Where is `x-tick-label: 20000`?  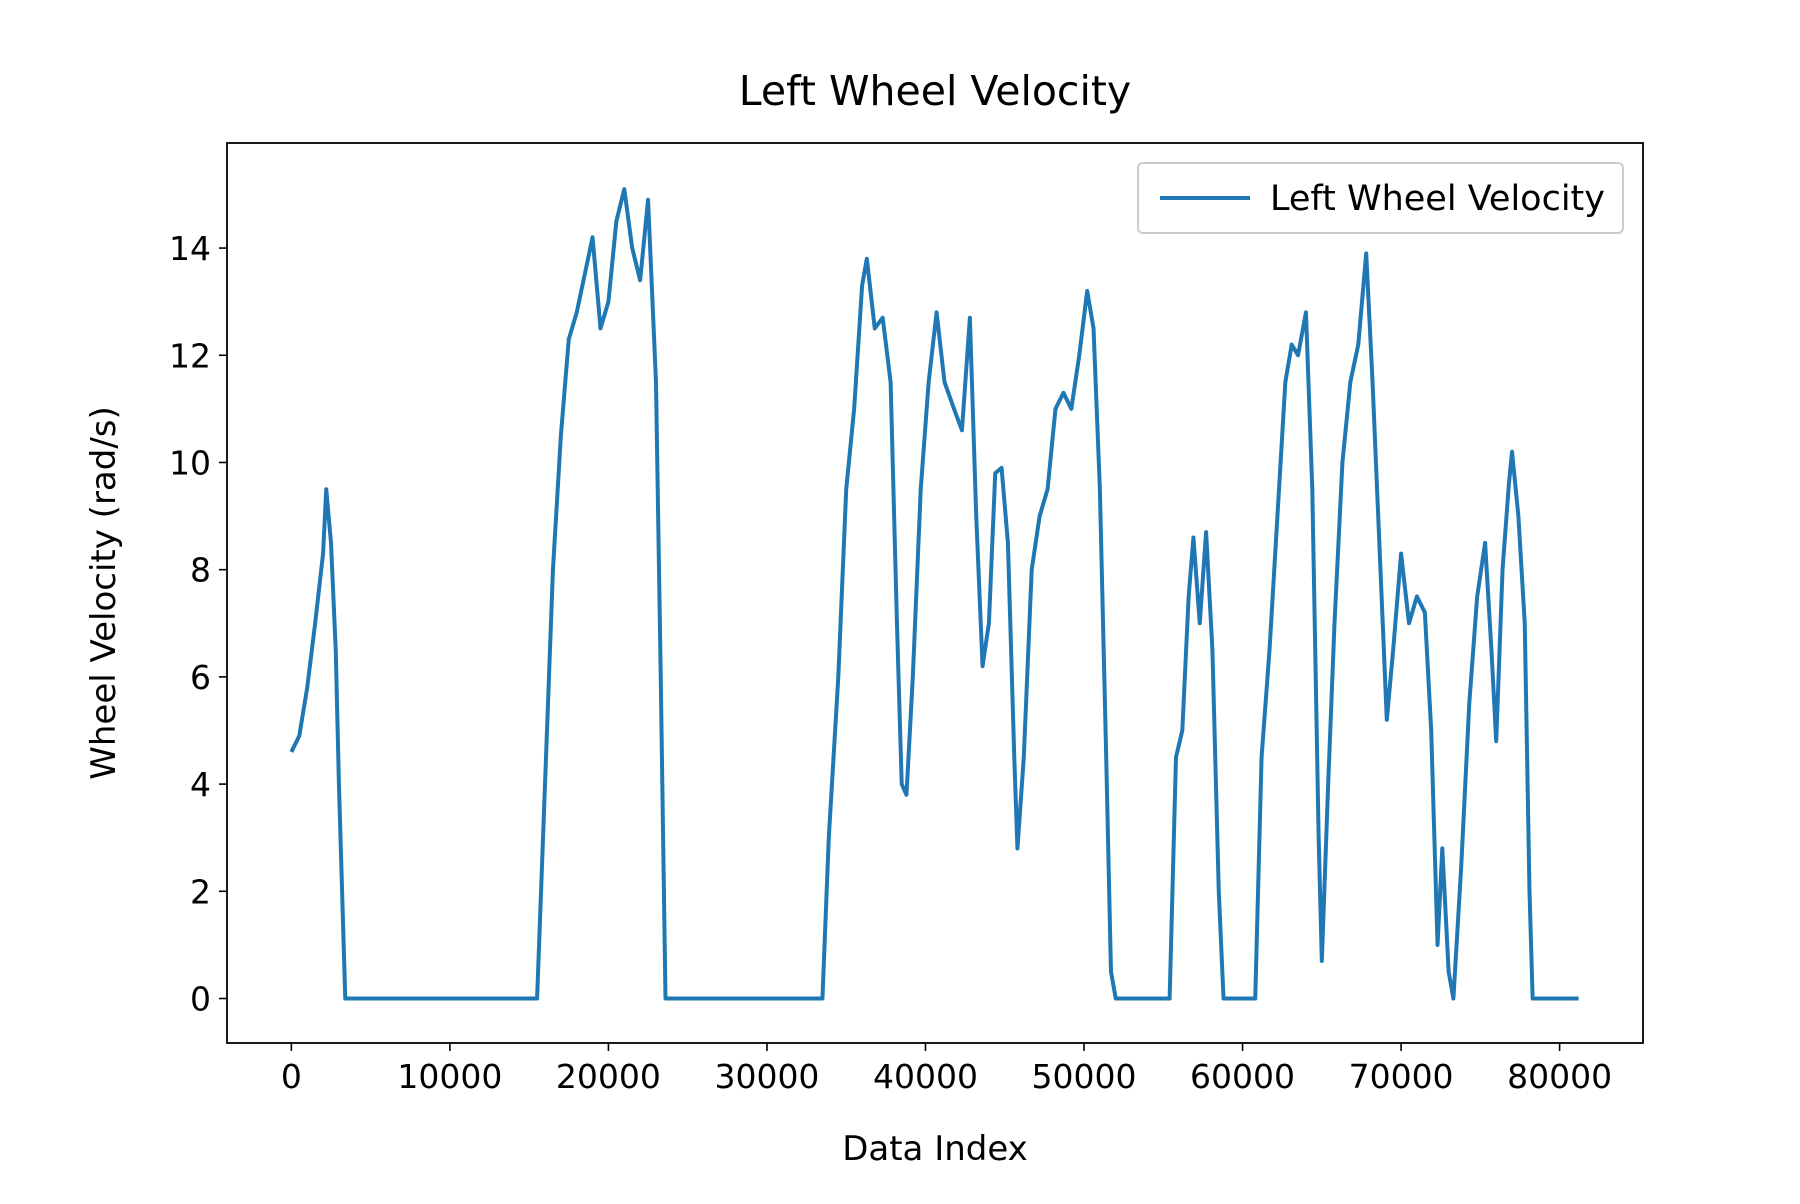 x-tick-label: 20000 is located at coordinates (608, 1076).